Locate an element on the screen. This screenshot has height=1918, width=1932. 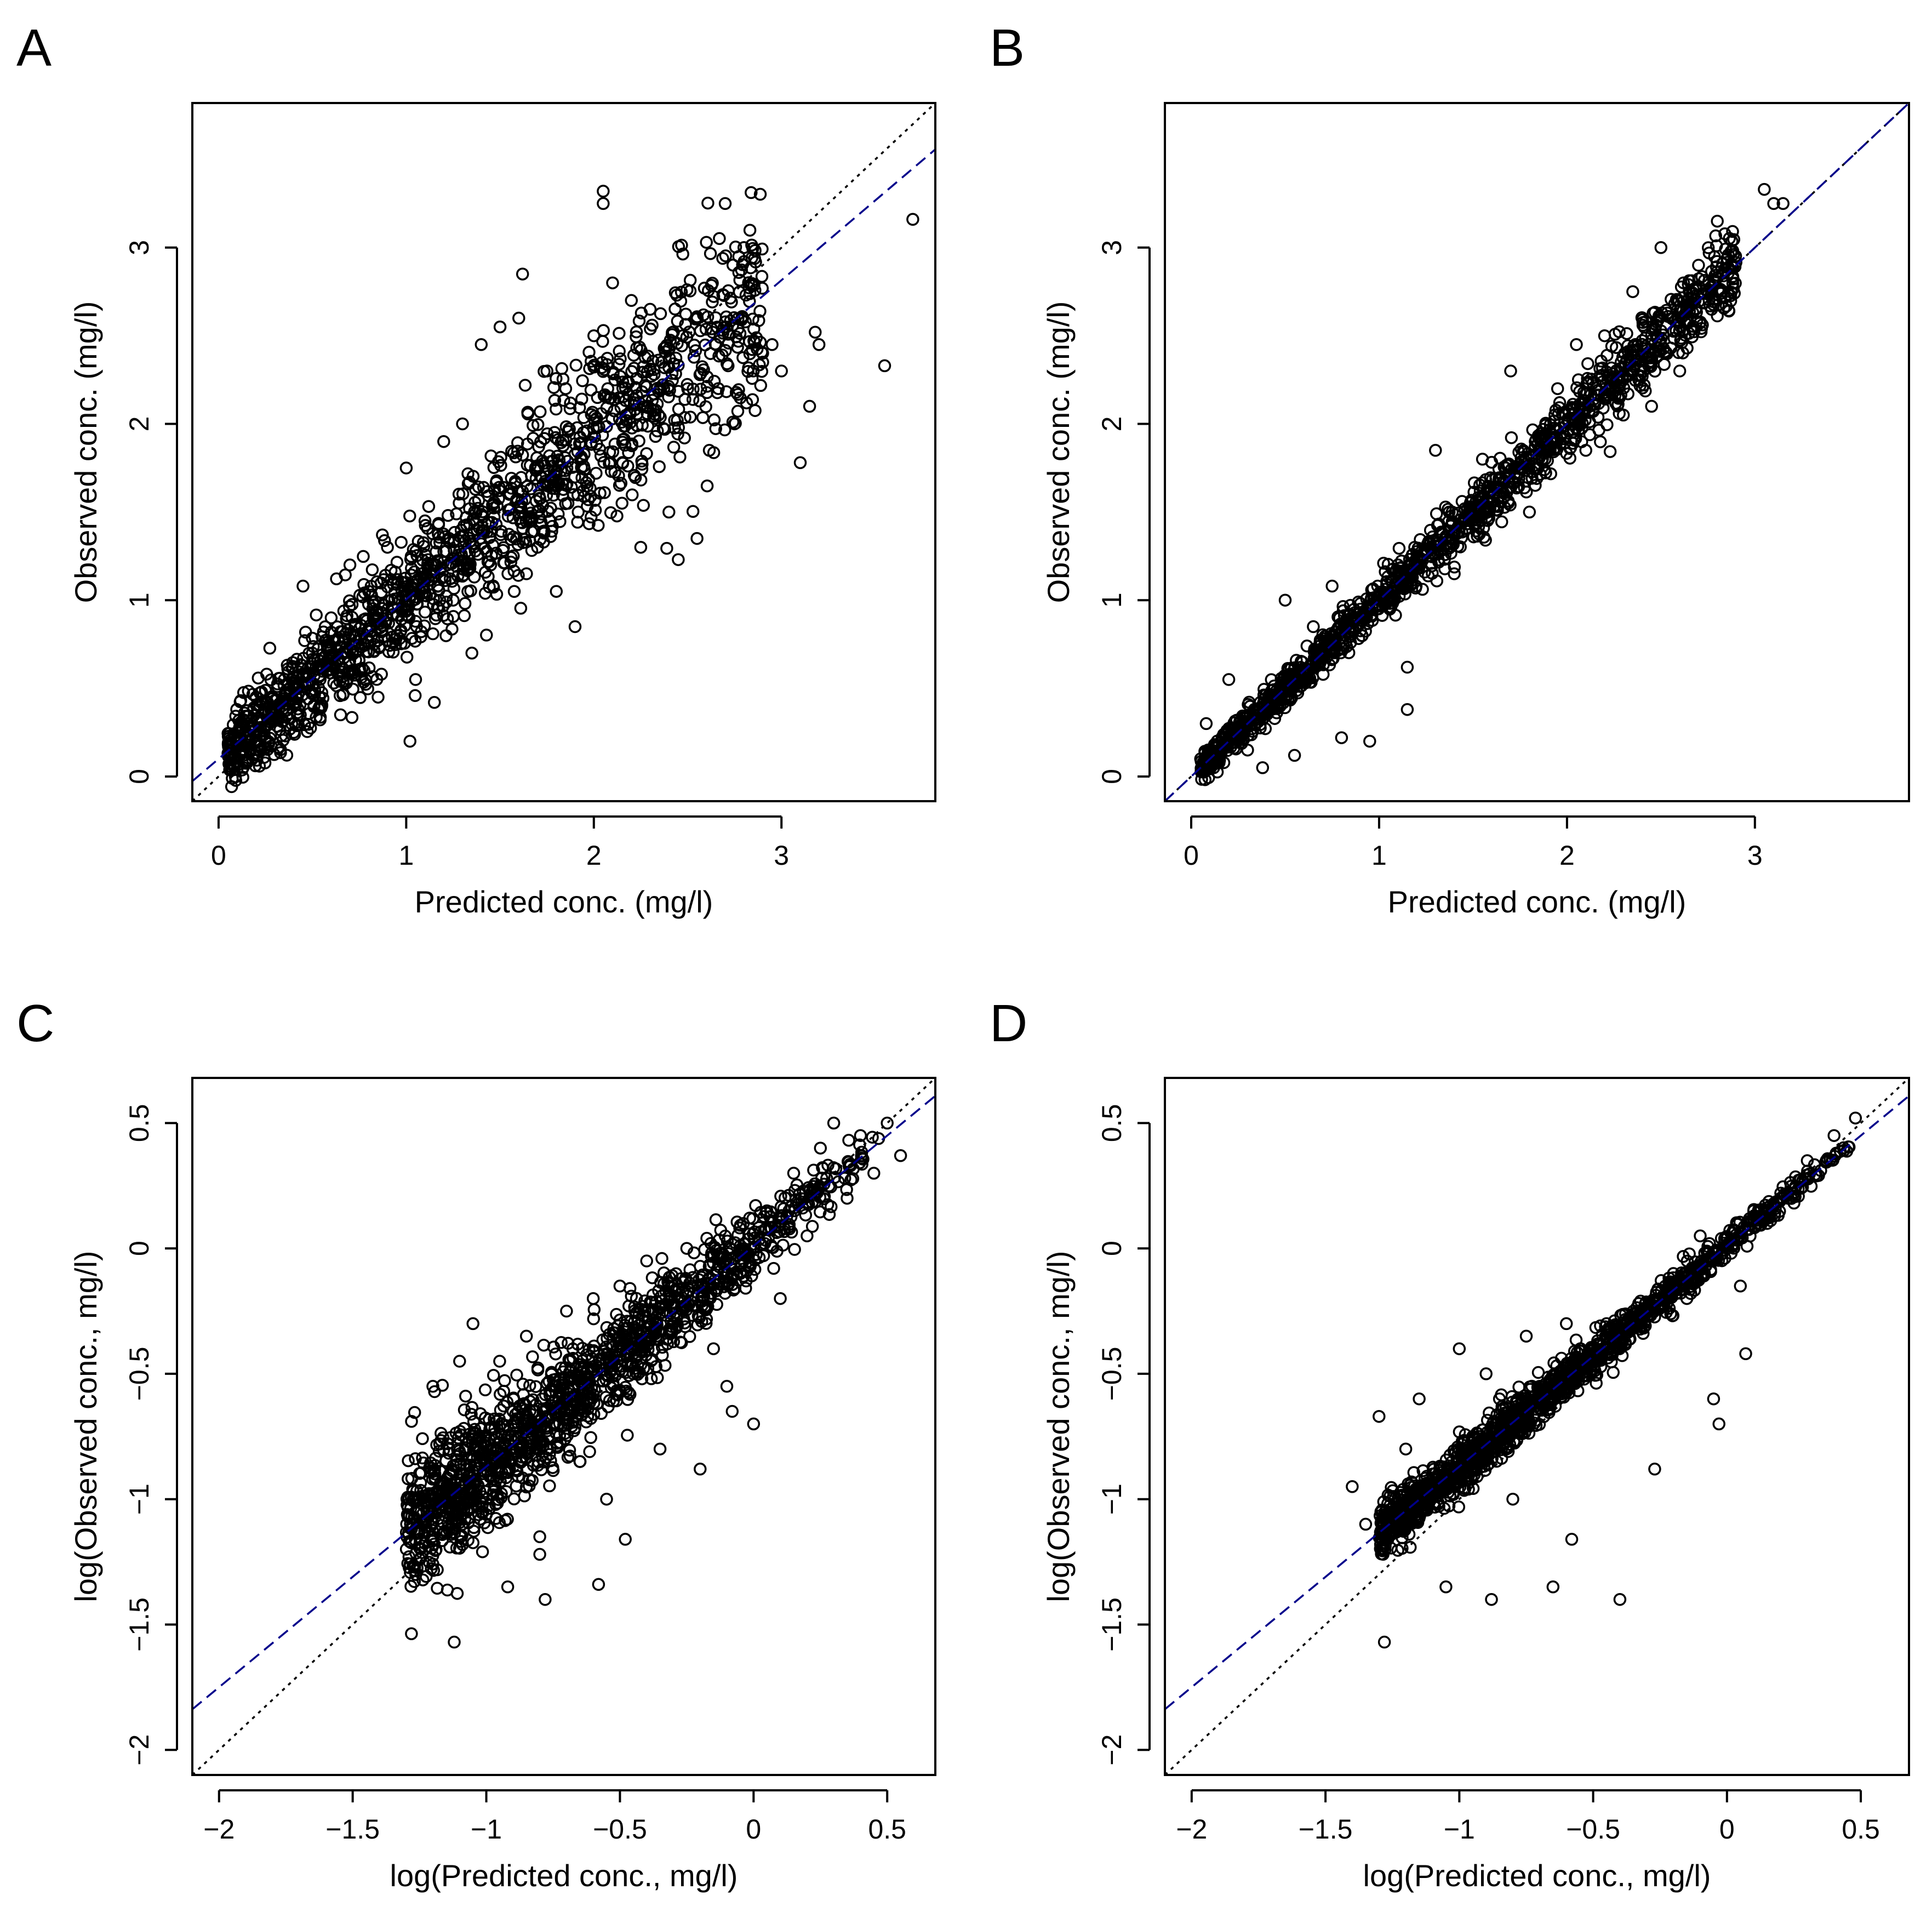
panel-label: C is located at coordinates (35, 1024).